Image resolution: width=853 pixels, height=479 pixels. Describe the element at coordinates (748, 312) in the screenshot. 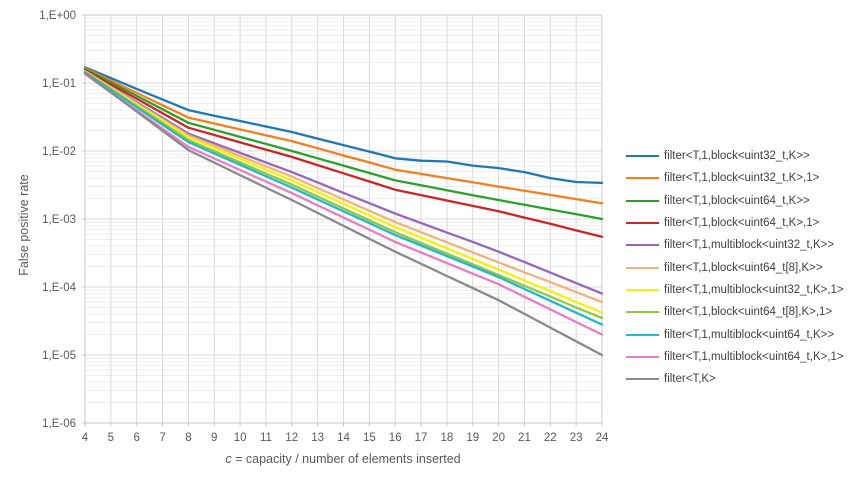

I see `legend-label: filter<T,1,block<uint64_t[8],K>,1>` at that location.